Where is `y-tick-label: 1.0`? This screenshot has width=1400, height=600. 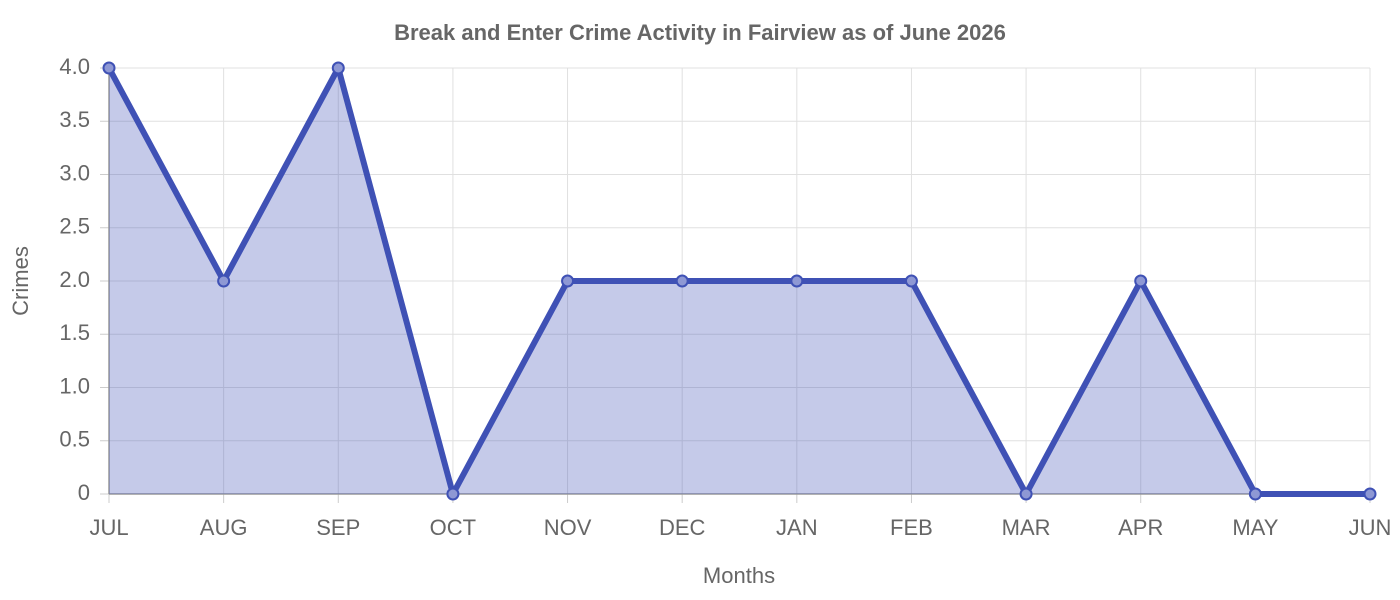
y-tick-label: 1.0 is located at coordinates (74, 385).